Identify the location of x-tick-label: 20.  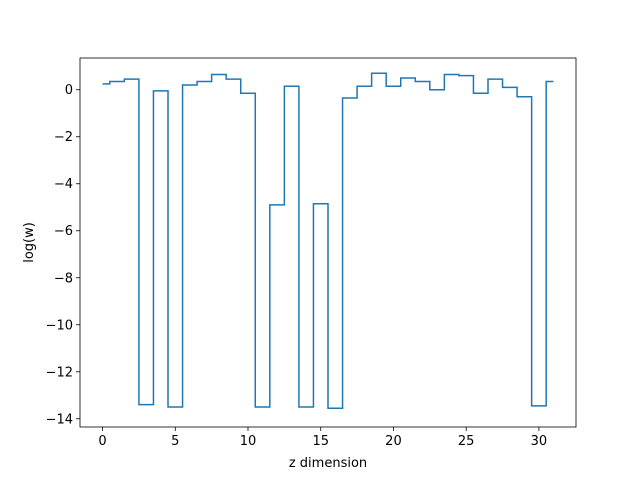
(393, 441).